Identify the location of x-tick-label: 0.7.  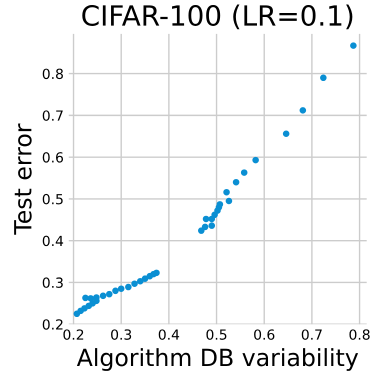
(312, 334).